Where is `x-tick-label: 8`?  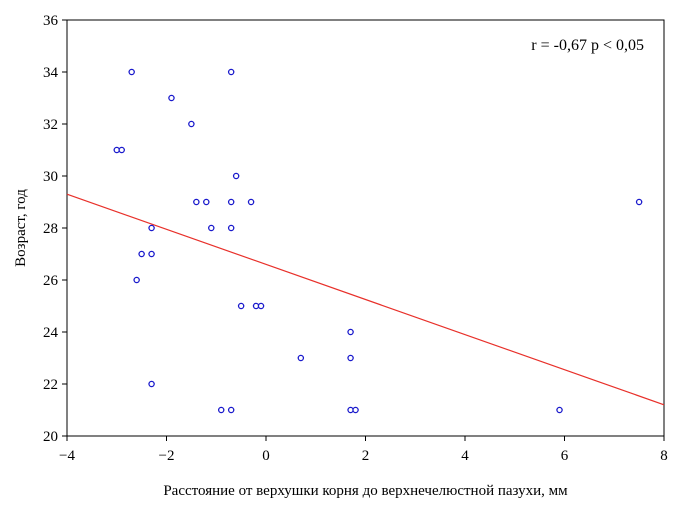
x-tick-label: 8 is located at coordinates (664, 456).